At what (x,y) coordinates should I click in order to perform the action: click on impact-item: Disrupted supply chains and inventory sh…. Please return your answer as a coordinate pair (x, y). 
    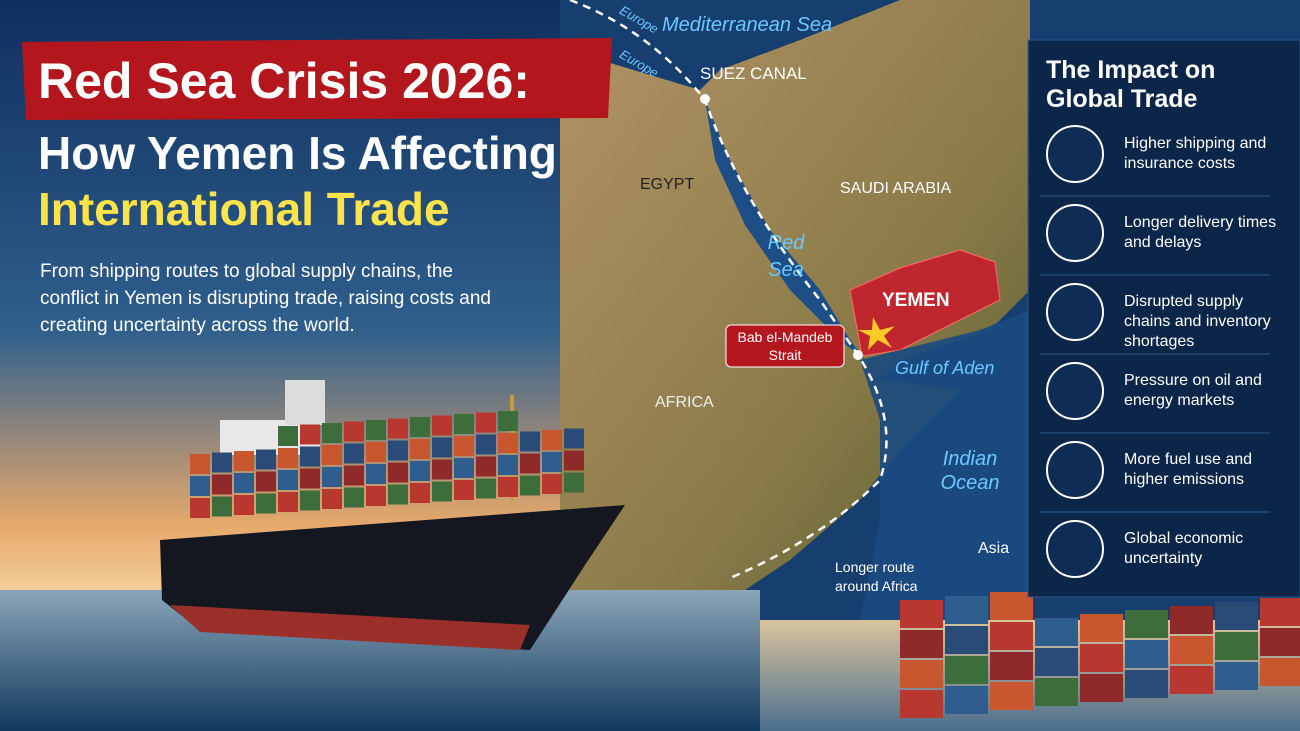
    Looking at the image, I should click on (1197, 321).